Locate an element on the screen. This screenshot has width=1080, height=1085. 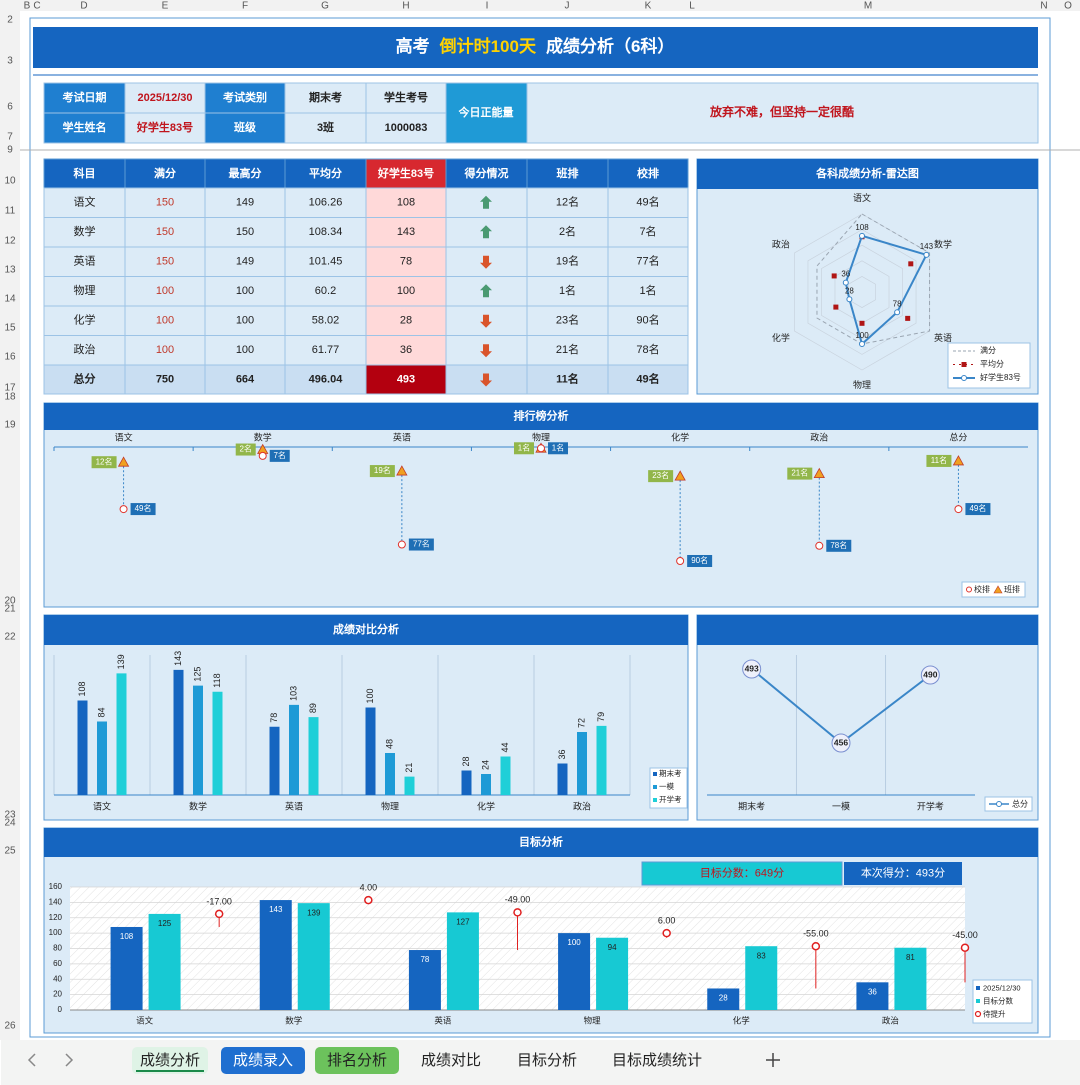
column-header: F is located at coordinates (245, 6).